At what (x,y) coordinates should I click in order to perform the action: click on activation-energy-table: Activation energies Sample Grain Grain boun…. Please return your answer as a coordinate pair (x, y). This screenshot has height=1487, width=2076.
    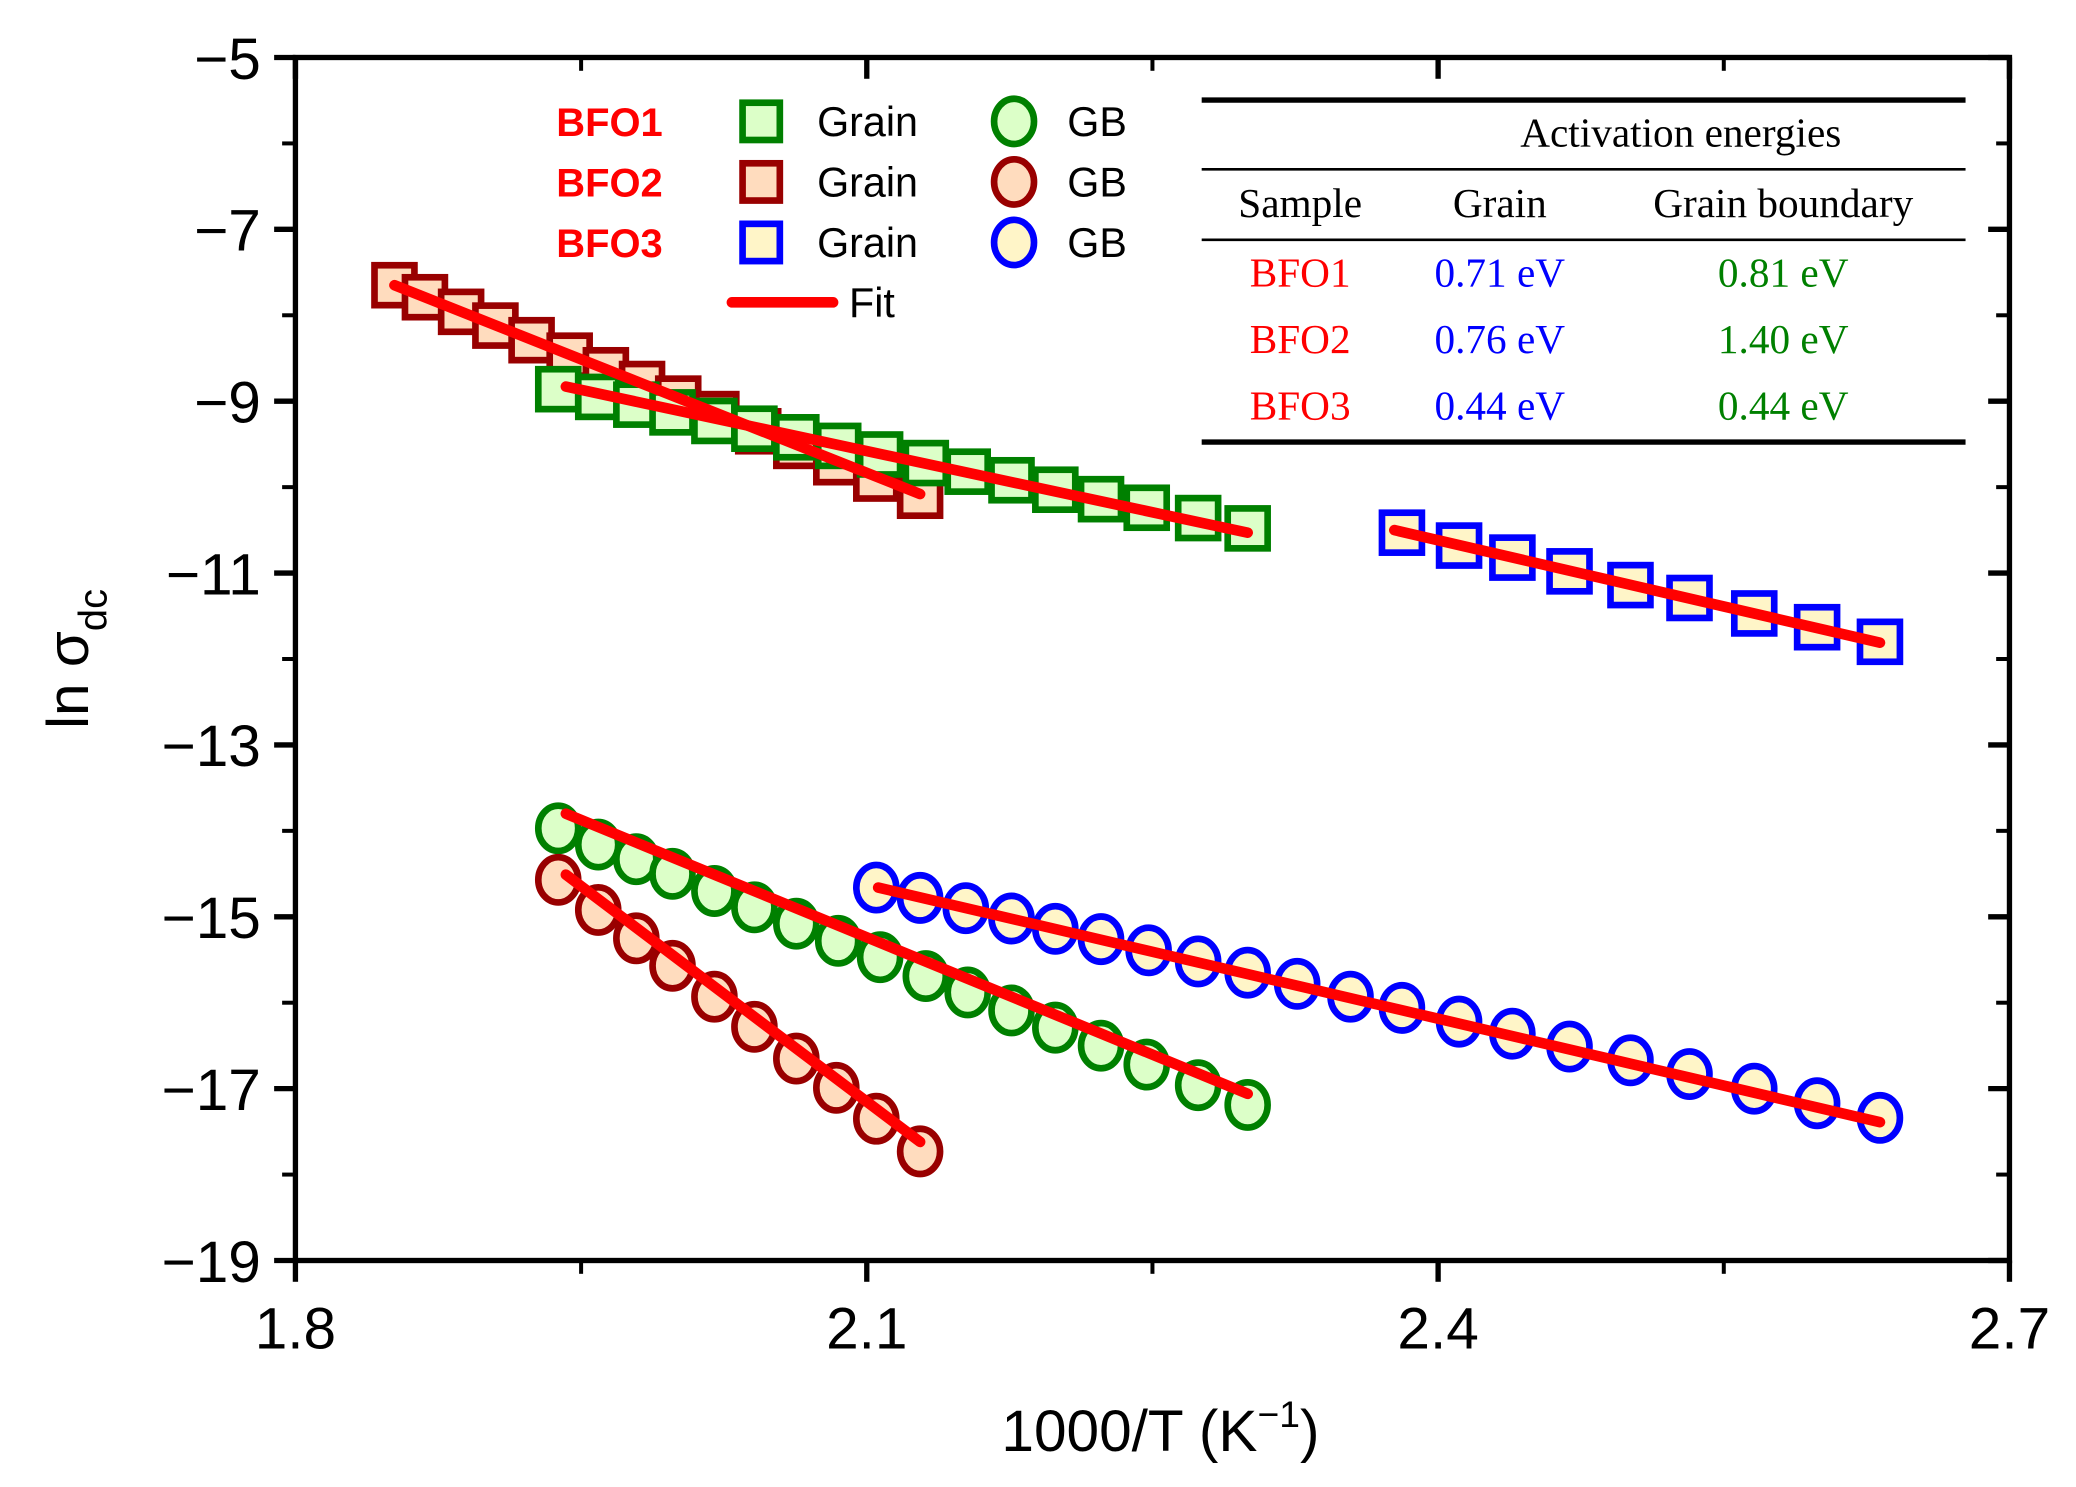
    Looking at the image, I should click on (1583, 271).